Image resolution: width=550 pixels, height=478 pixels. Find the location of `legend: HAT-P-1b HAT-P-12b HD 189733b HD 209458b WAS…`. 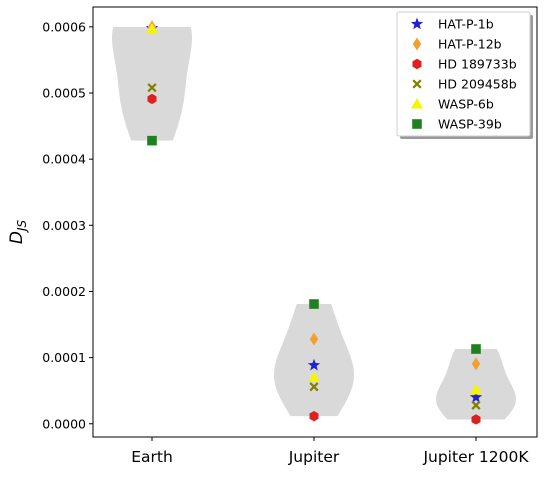

legend: HAT-P-1b HAT-P-12b HD 189733b HD 209458b WAS… is located at coordinates (464, 75).